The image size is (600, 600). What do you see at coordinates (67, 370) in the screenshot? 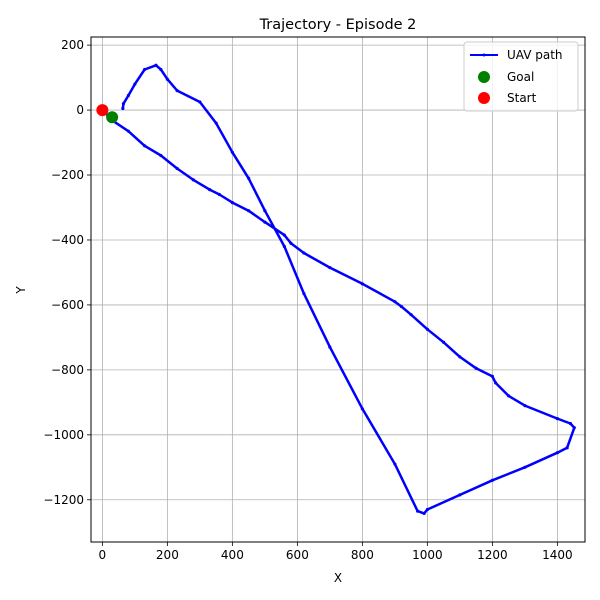
I see `y-tick-label: −800` at bounding box center [67, 370].